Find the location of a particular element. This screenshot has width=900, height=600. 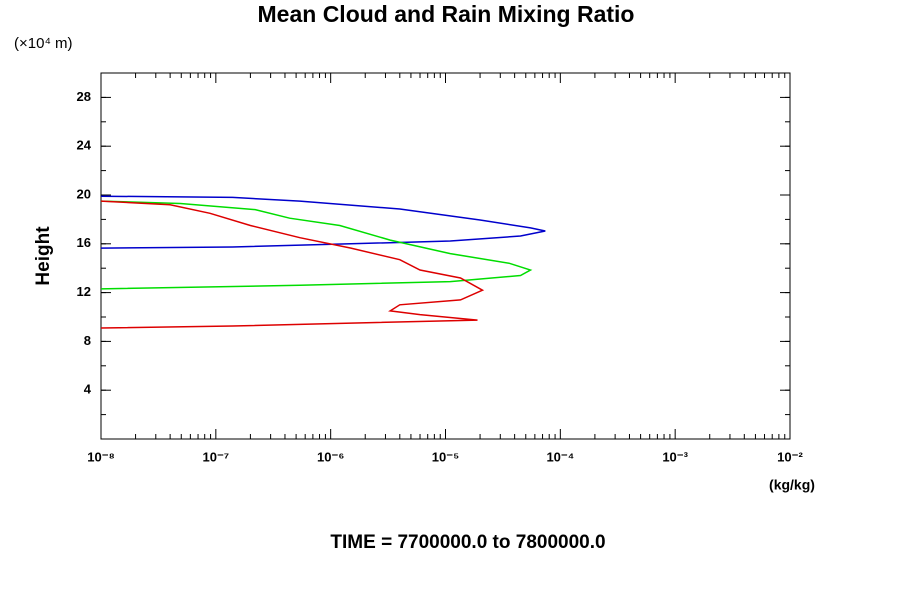

time-annotation: TIME = 7700000.0 to 7800000.0 is located at coordinates (467, 542).